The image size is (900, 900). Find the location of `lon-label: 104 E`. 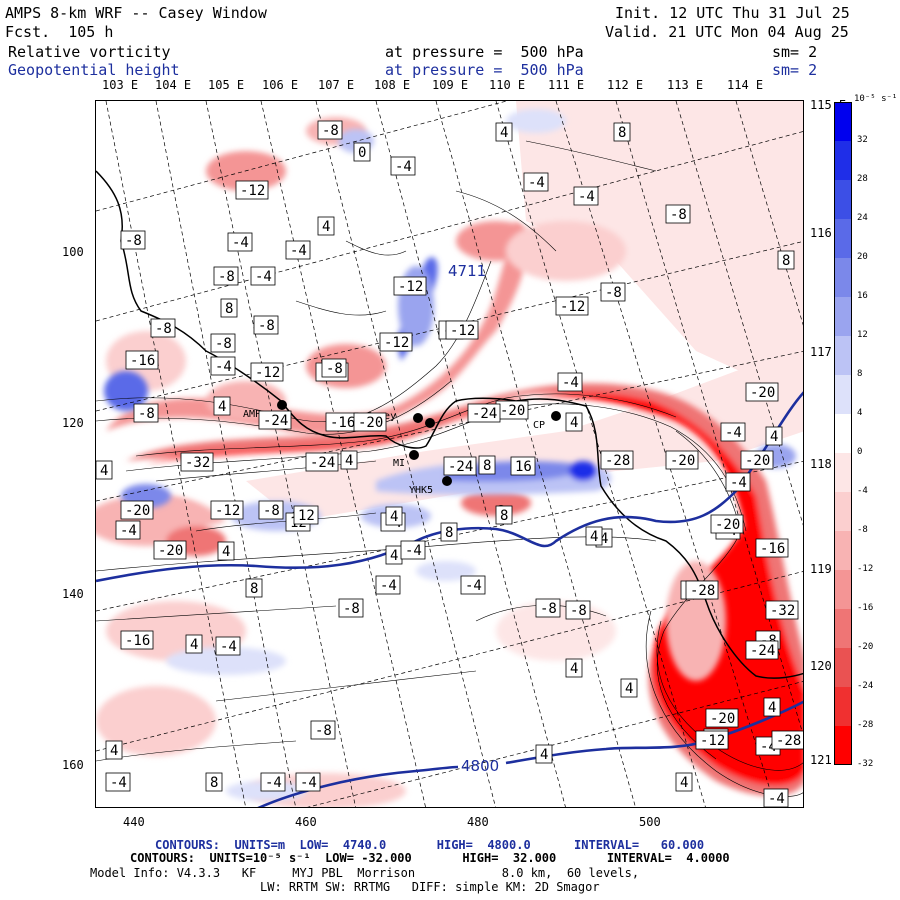

lon-label: 104 E is located at coordinates (173, 85).